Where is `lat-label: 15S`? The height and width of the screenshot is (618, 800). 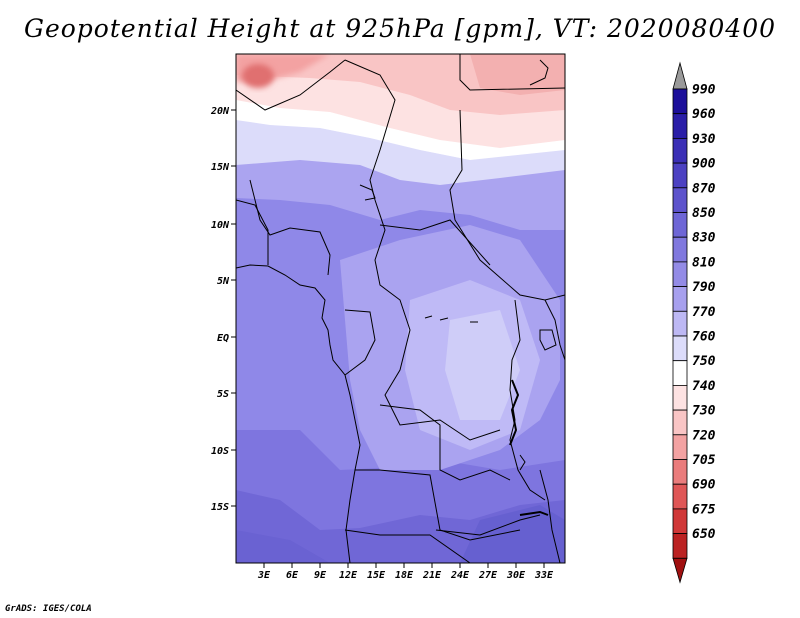
lat-label: 15S is located at coordinates (220, 507).